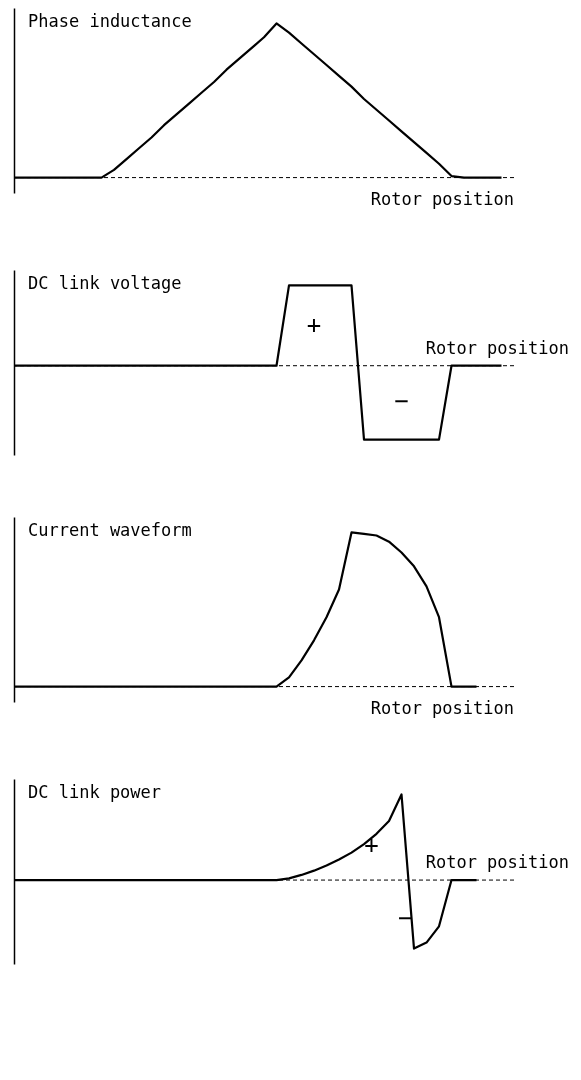  What do you see at coordinates (105, 283) in the screenshot?
I see `y-axis-title: DC link voltage` at bounding box center [105, 283].